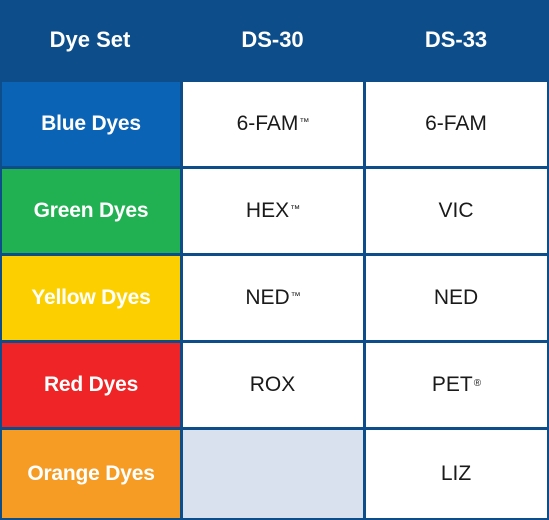 The width and height of the screenshot is (549, 520). Describe the element at coordinates (91, 211) in the screenshot. I see `row-label: Green Dyes` at that location.